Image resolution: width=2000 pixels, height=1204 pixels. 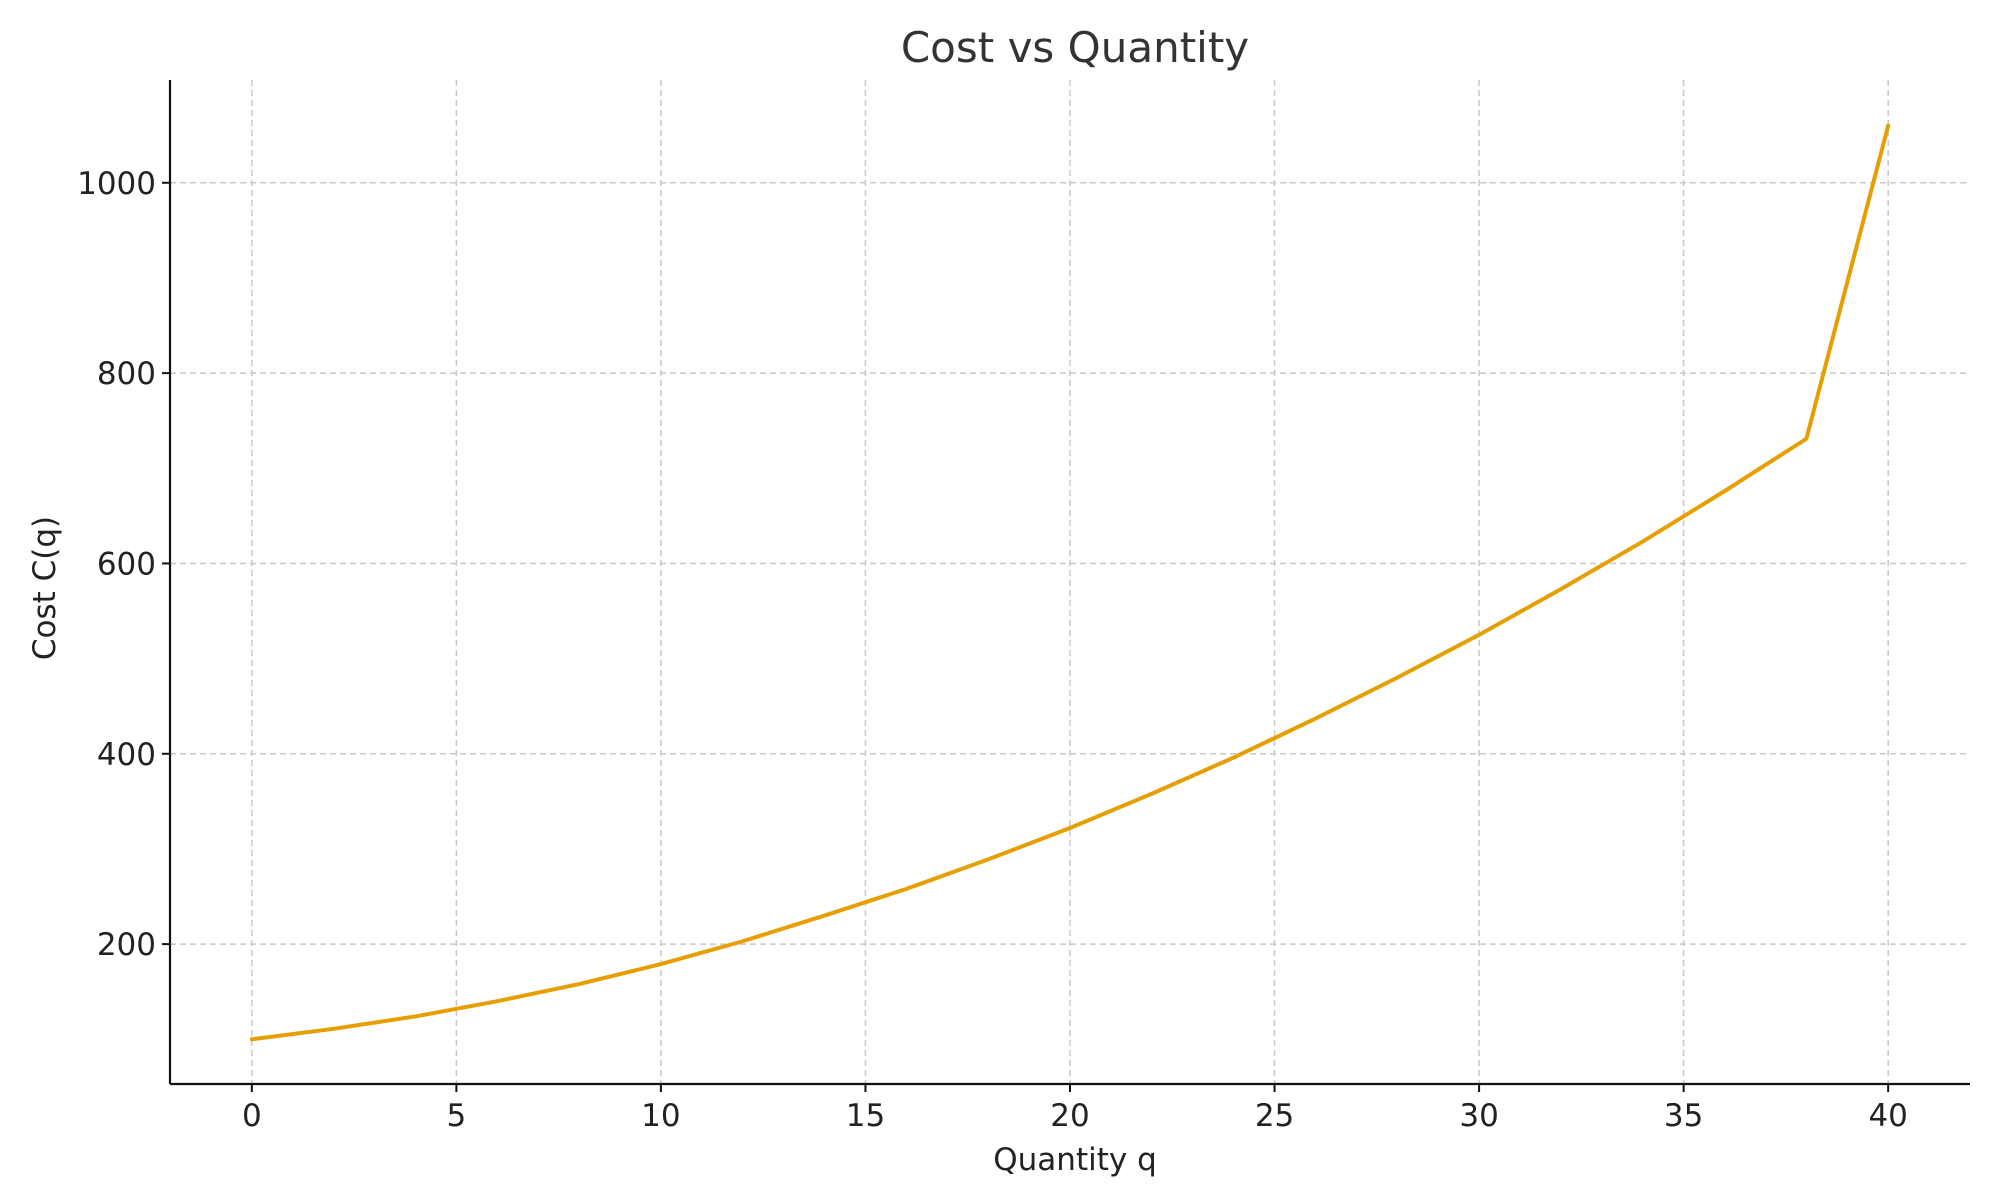 I want to click on x-tick-label: 25, so click(x=1274, y=1116).